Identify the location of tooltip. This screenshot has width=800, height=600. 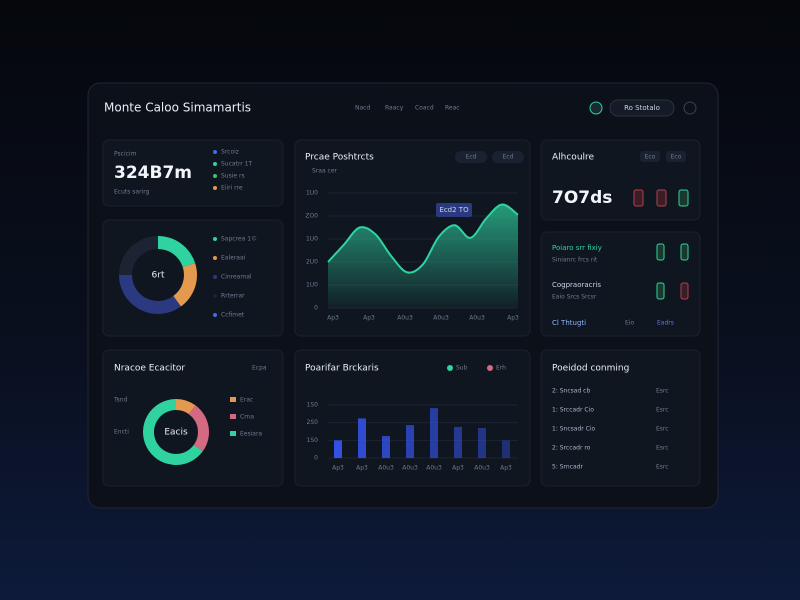
(454, 210).